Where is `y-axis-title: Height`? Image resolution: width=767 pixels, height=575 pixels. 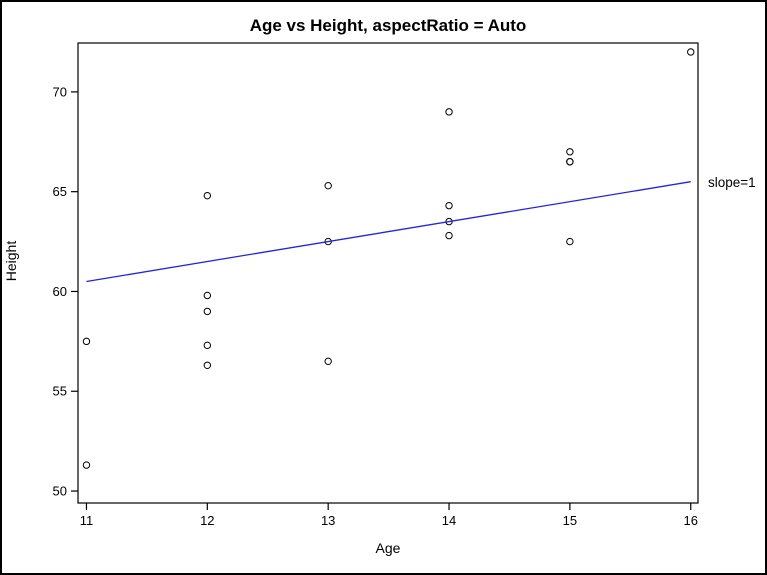 y-axis-title: Height is located at coordinates (11, 261).